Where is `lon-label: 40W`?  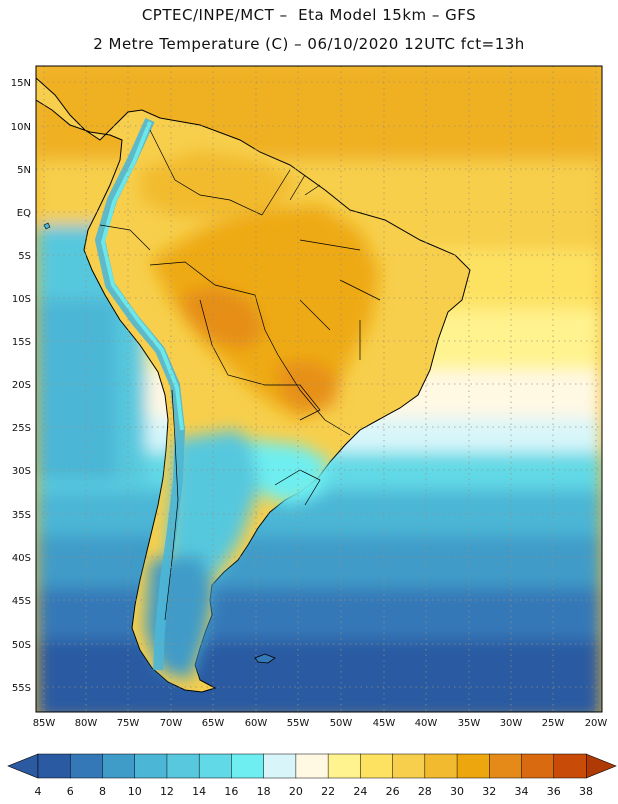 lon-label: 40W is located at coordinates (426, 723).